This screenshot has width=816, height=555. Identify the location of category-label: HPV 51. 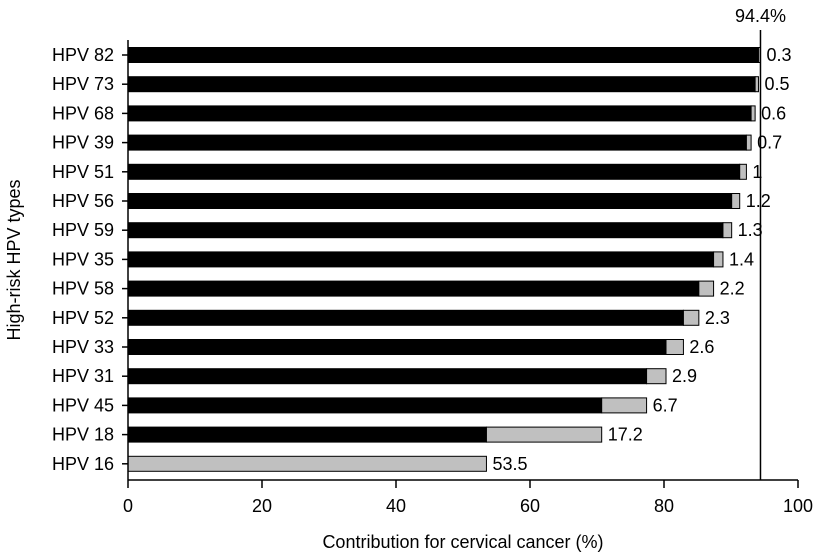
(83, 172).